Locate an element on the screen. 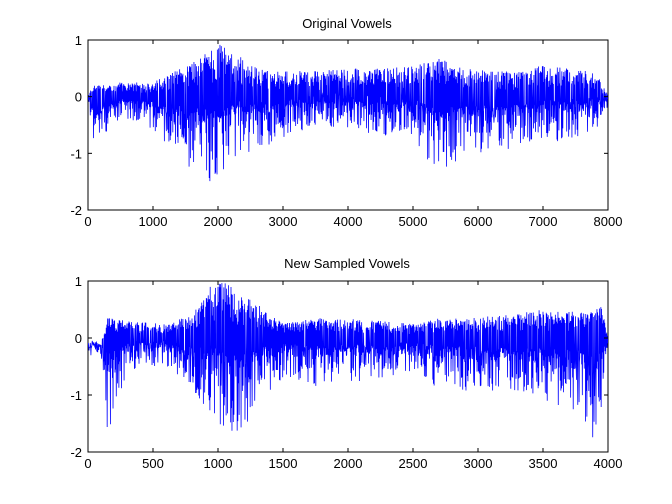 The image size is (672, 504). top-xtick-label: 6000 is located at coordinates (478, 221).